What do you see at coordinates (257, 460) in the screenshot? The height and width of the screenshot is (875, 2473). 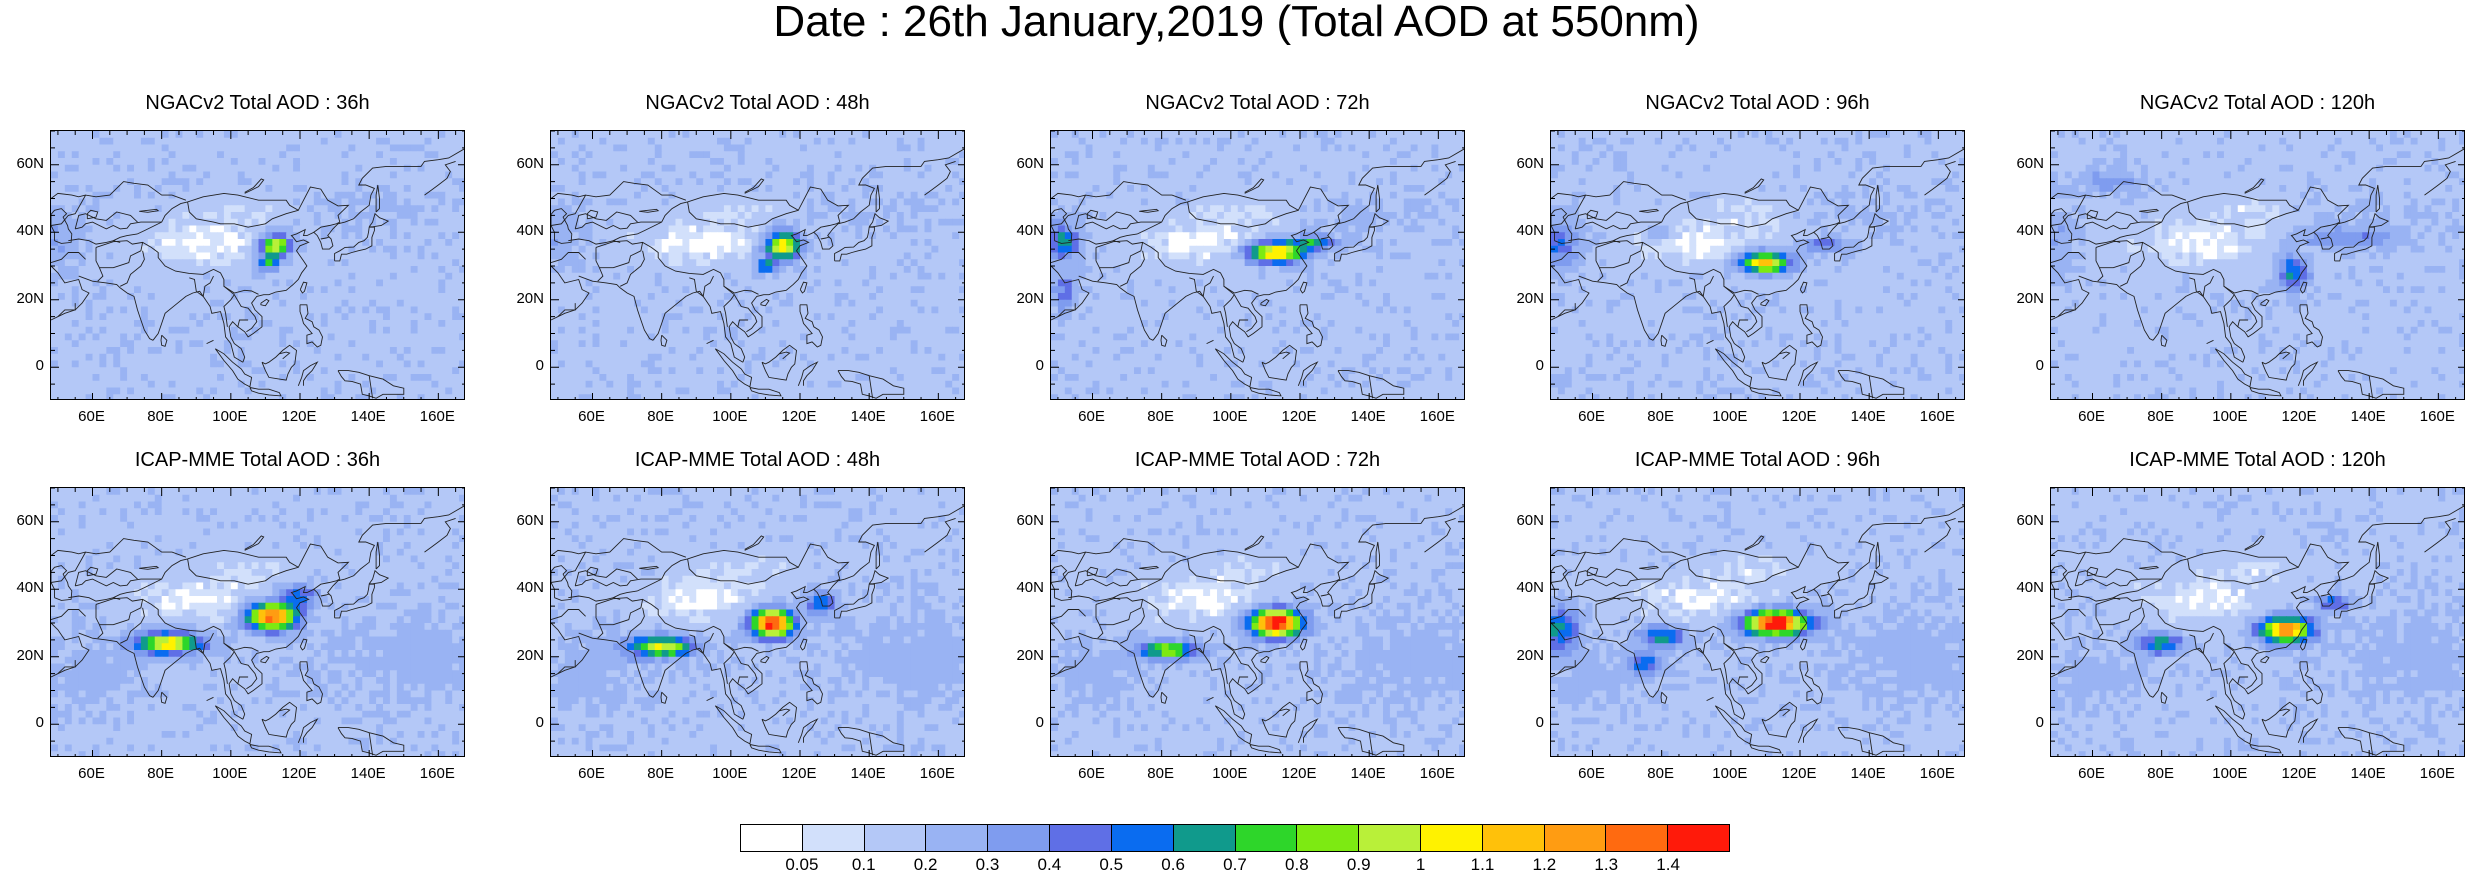 I see `panel-title: ICAP-MME Total AOD : 36h` at bounding box center [257, 460].